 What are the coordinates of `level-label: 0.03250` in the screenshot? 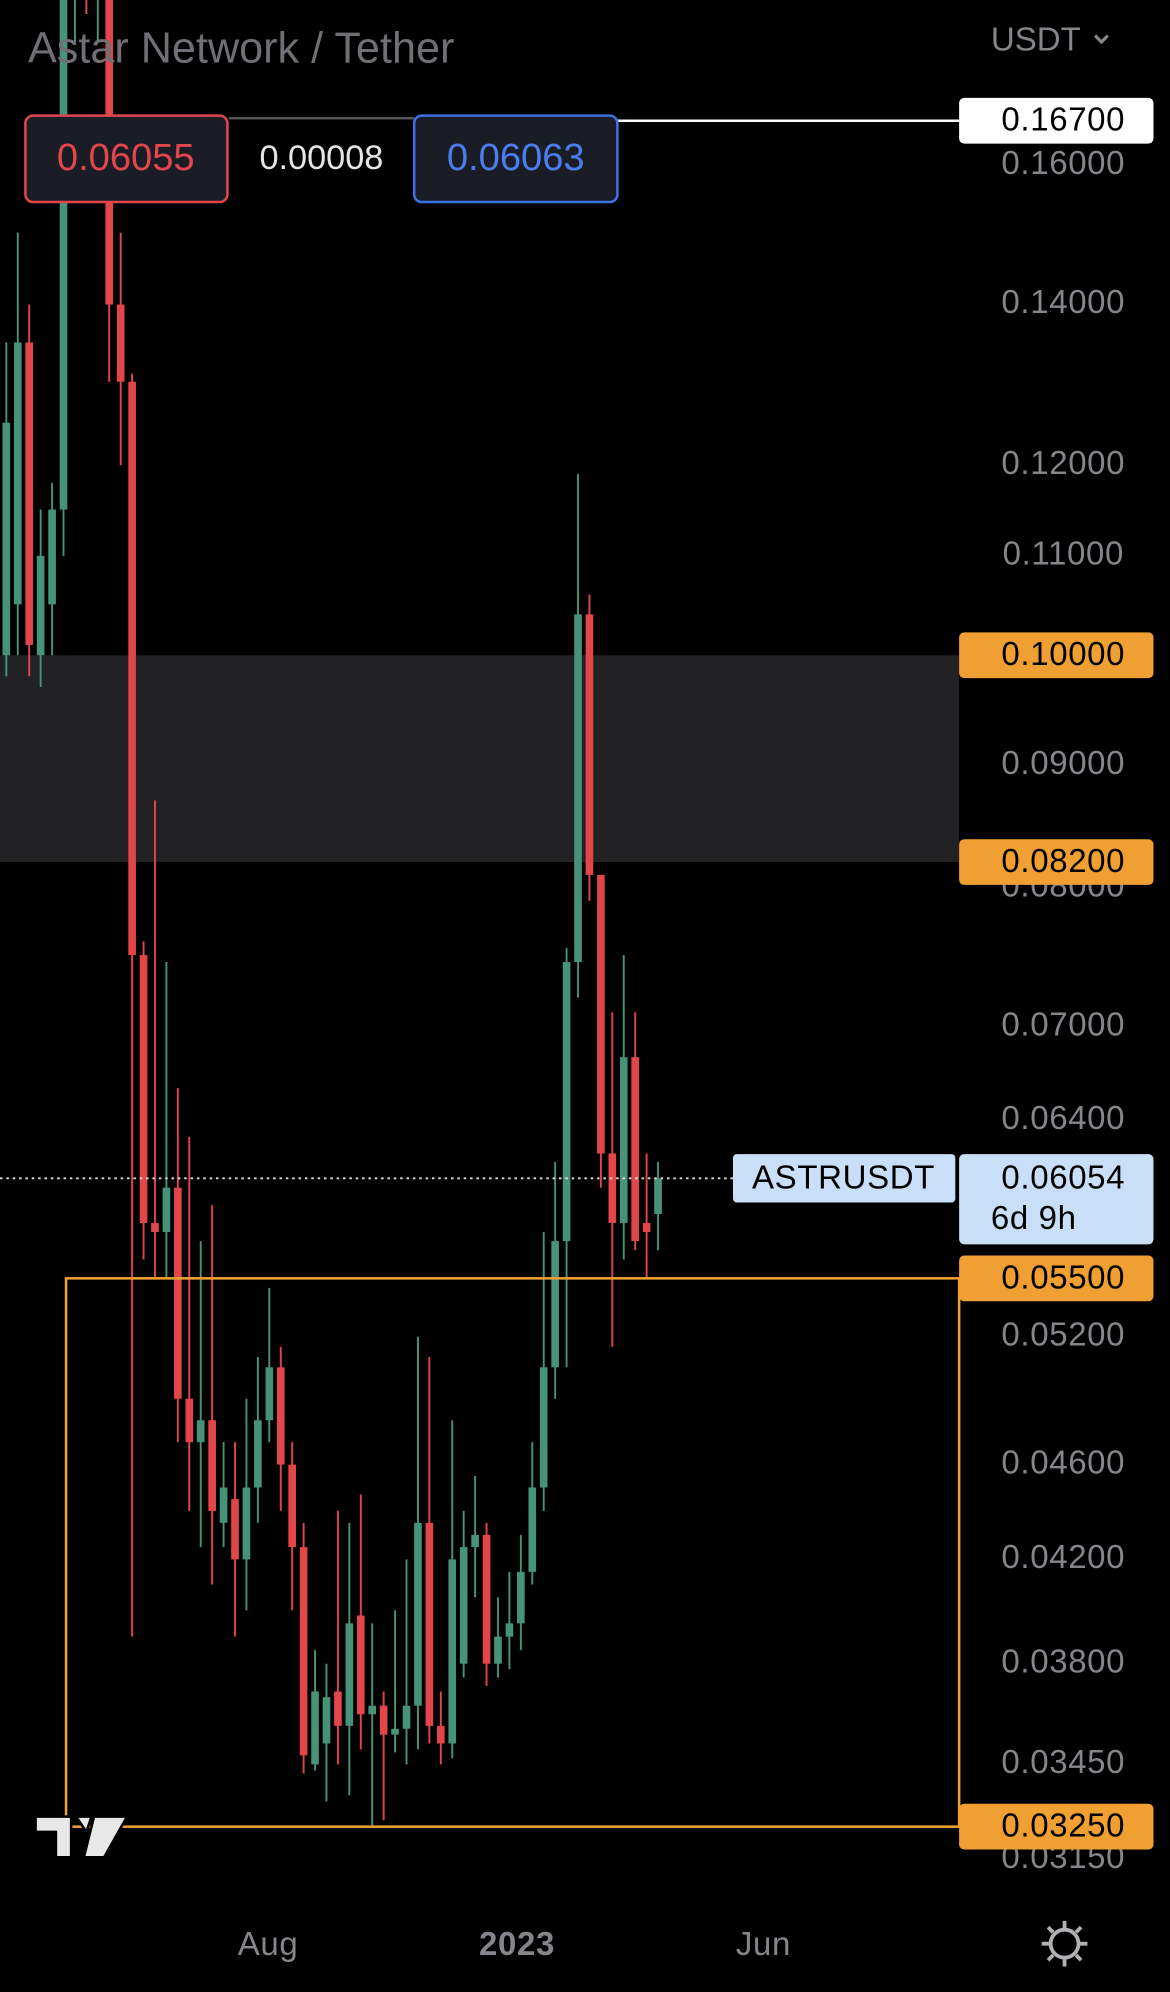 It's located at (1063, 1825).